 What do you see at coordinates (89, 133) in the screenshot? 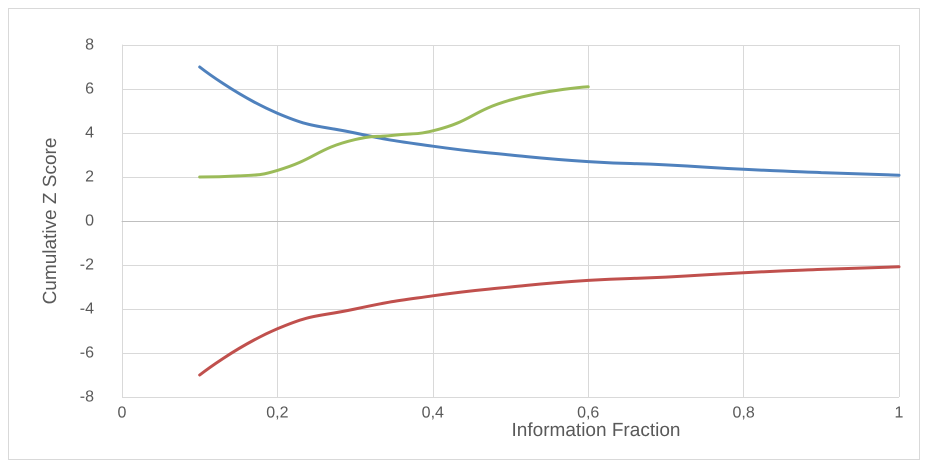
I see `y-tick-label: 4` at bounding box center [89, 133].